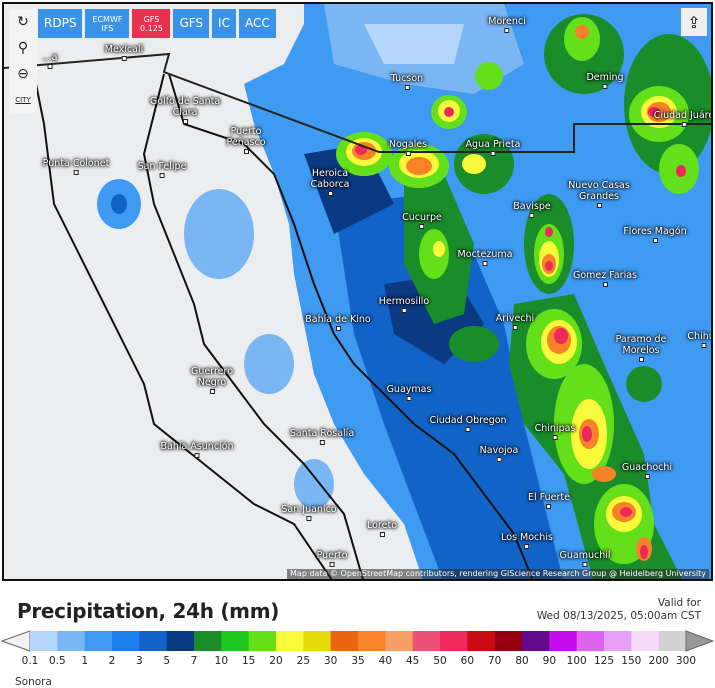 The height and width of the screenshot is (688, 715). What do you see at coordinates (404, 304) in the screenshot?
I see `city-label: Hermosillo` at bounding box center [404, 304].